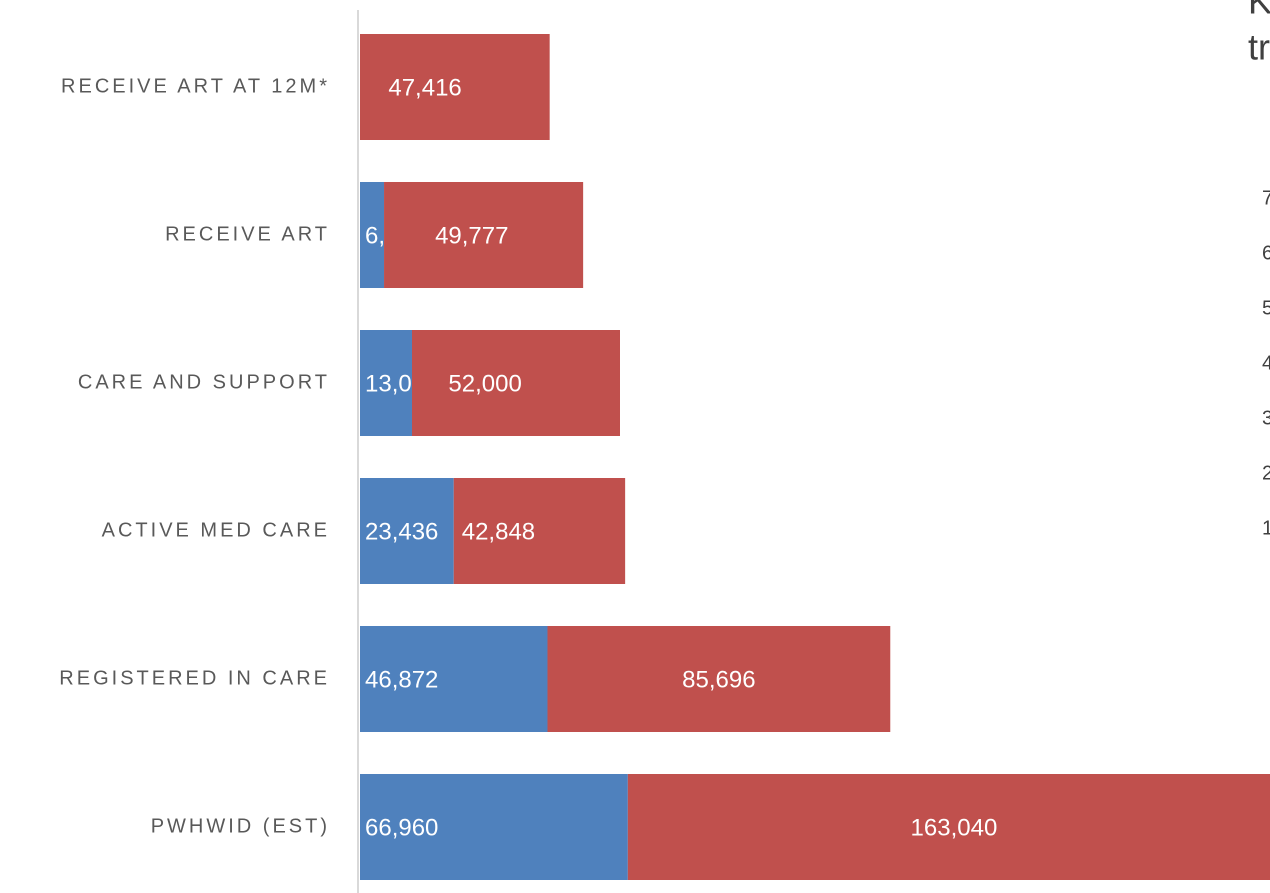 This screenshot has width=1270, height=893. I want to click on data-label: 47,416, so click(424, 87).